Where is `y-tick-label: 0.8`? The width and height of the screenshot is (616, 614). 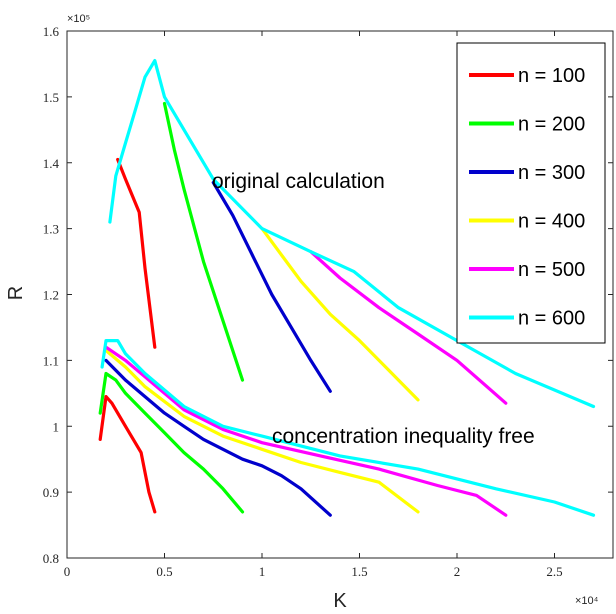
y-tick-label: 0.8 is located at coordinates (51, 558).